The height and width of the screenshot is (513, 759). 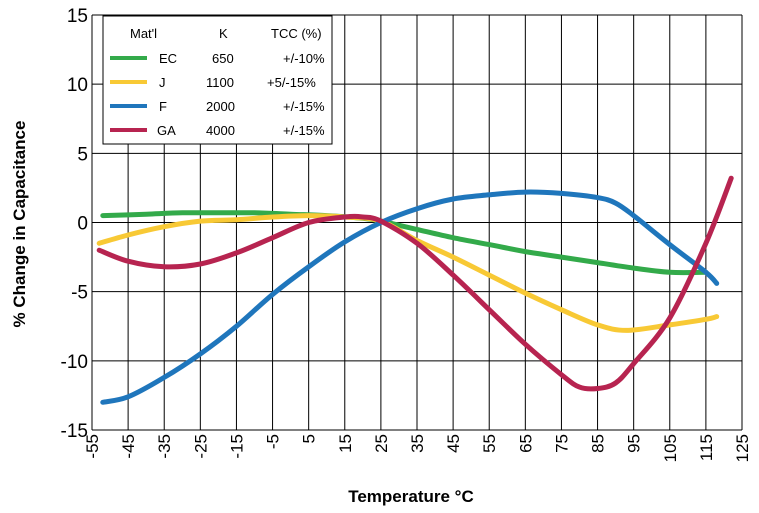 What do you see at coordinates (223, 58) in the screenshot?
I see `legend-k-ec: 650` at bounding box center [223, 58].